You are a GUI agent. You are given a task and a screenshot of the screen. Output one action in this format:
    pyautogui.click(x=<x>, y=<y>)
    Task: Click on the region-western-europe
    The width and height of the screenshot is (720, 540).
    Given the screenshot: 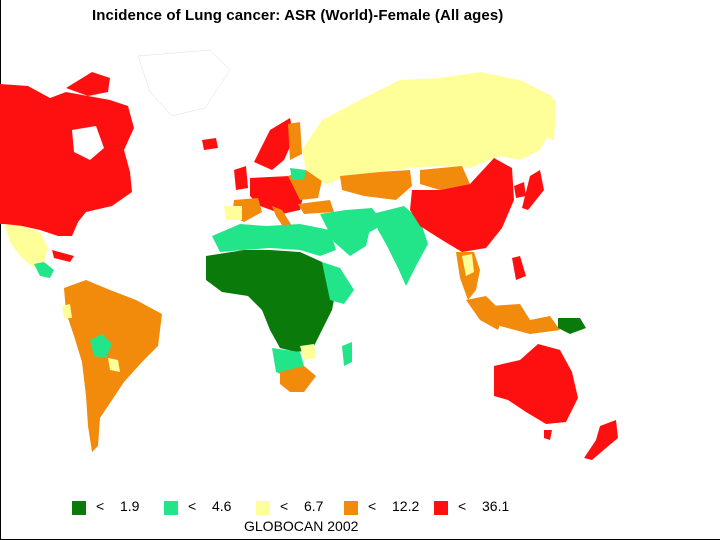 What is the action you would take?
    pyautogui.click(x=277, y=195)
    